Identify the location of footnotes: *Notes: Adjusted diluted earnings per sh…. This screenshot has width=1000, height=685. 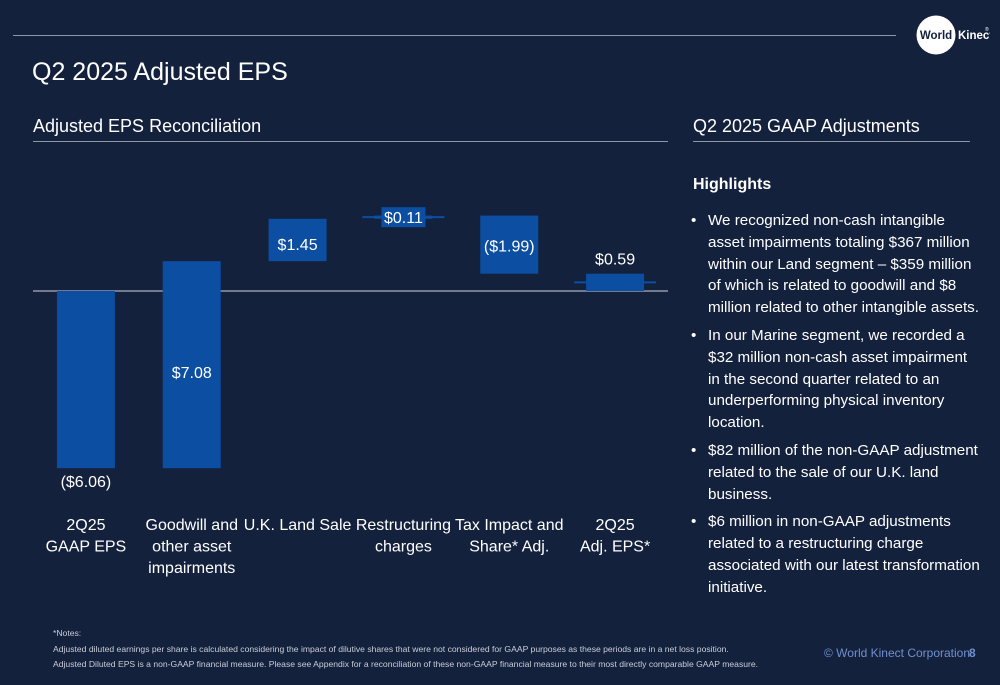
(405, 649).